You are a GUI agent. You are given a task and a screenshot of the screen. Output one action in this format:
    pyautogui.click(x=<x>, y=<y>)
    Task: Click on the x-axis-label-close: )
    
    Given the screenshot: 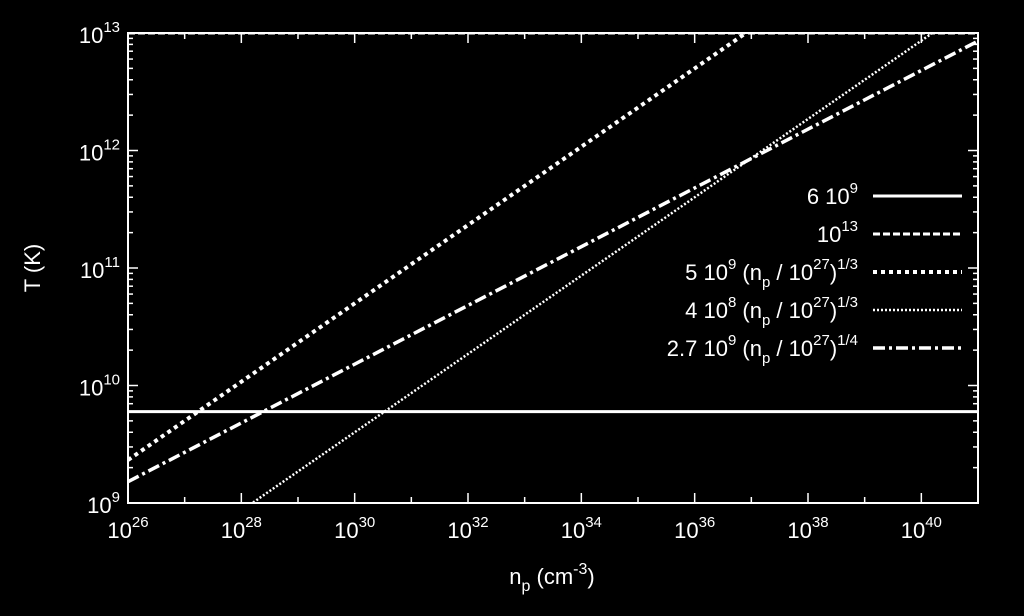 What is the action you would take?
    pyautogui.click(x=590, y=576)
    